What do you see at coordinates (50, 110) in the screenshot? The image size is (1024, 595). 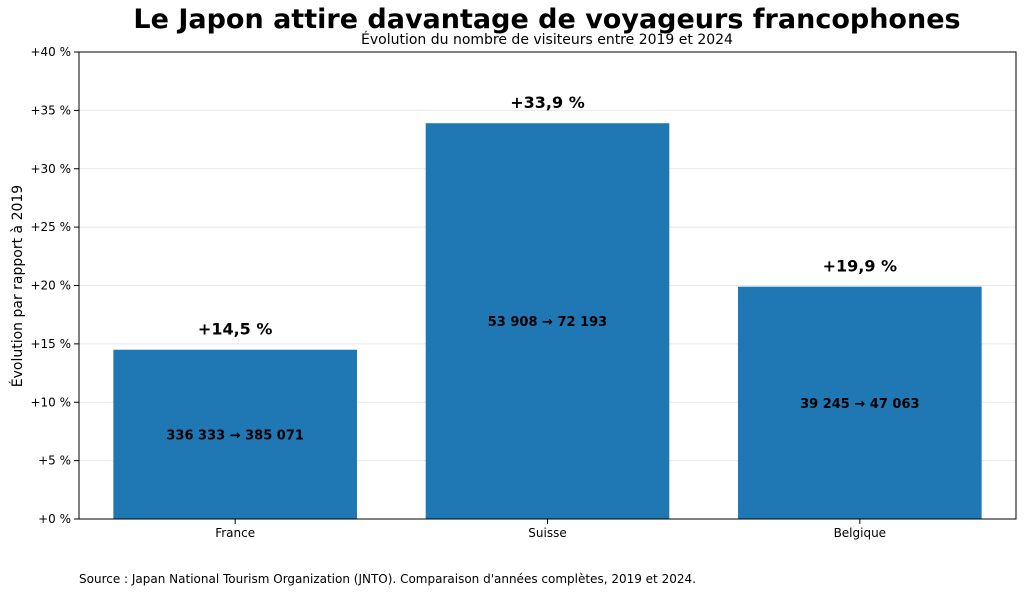 I see `y-tick-label: +35 %` at bounding box center [50, 110].